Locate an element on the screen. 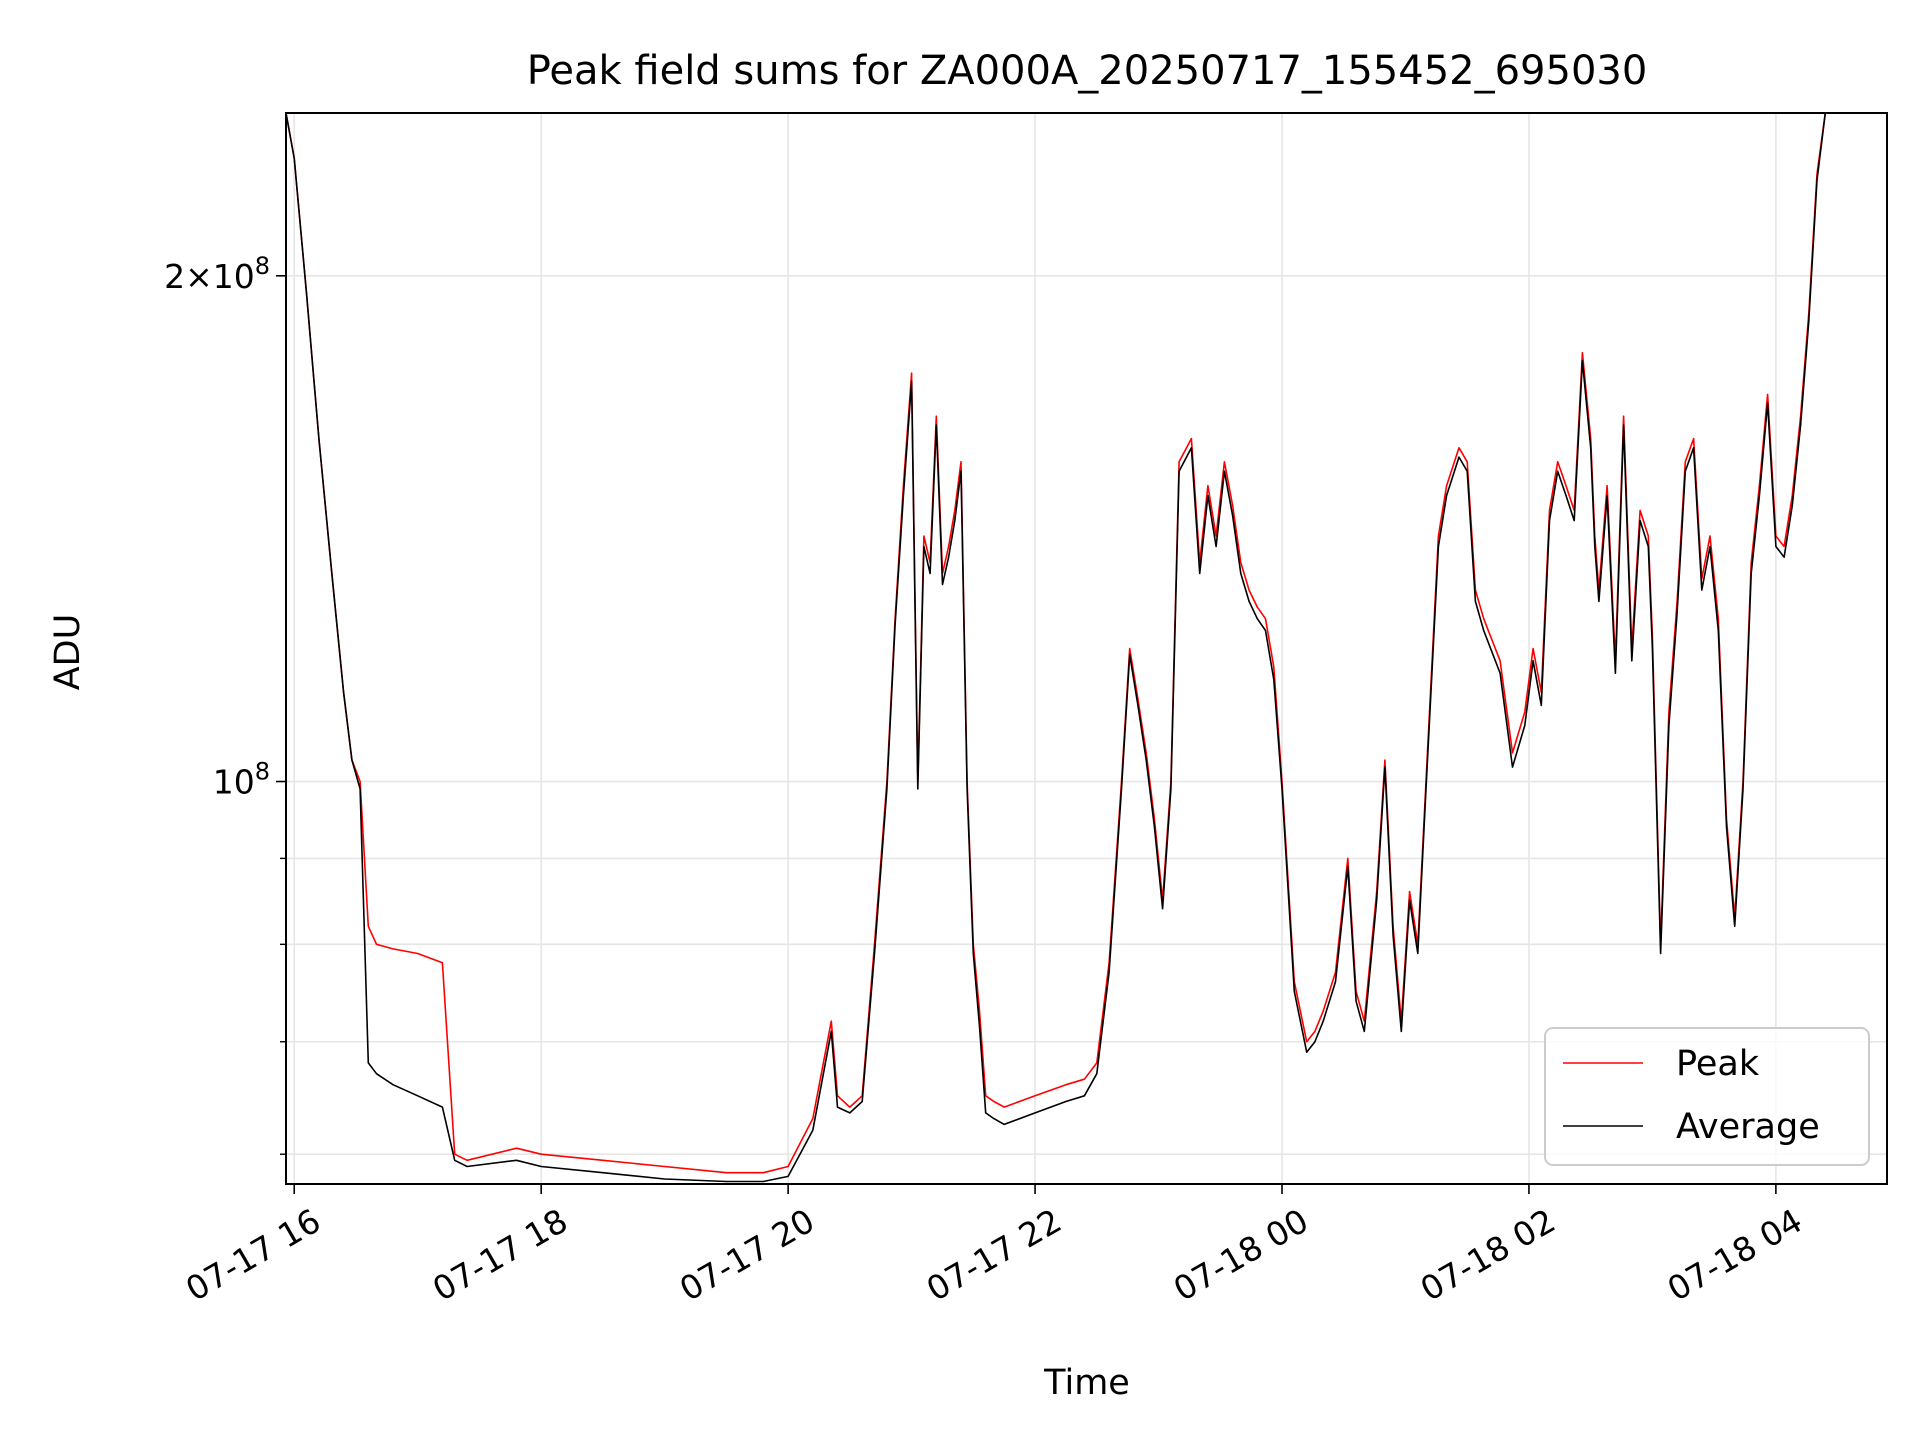 This screenshot has height=1440, width=1920. y-tick-label: 2×108 is located at coordinates (217, 274).